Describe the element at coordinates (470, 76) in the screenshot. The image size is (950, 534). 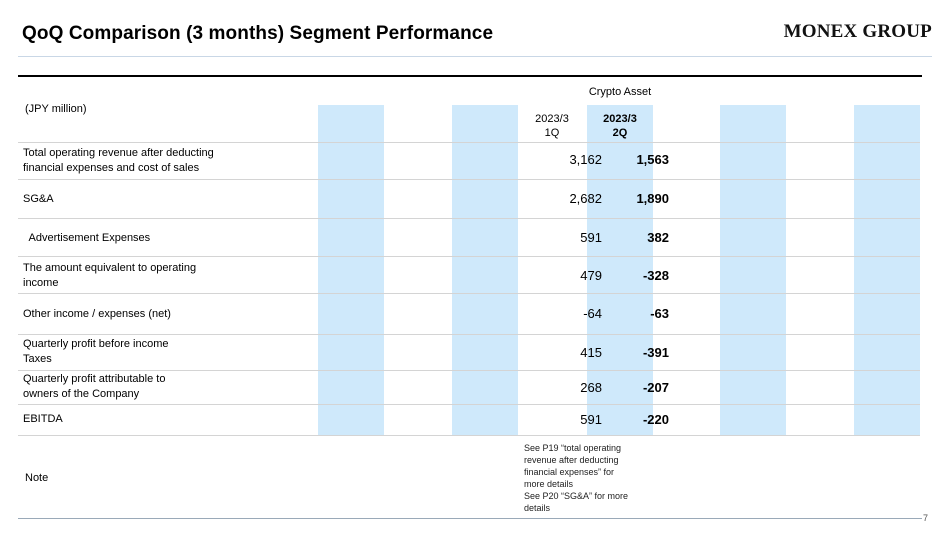
I see `table-top-rule` at that location.